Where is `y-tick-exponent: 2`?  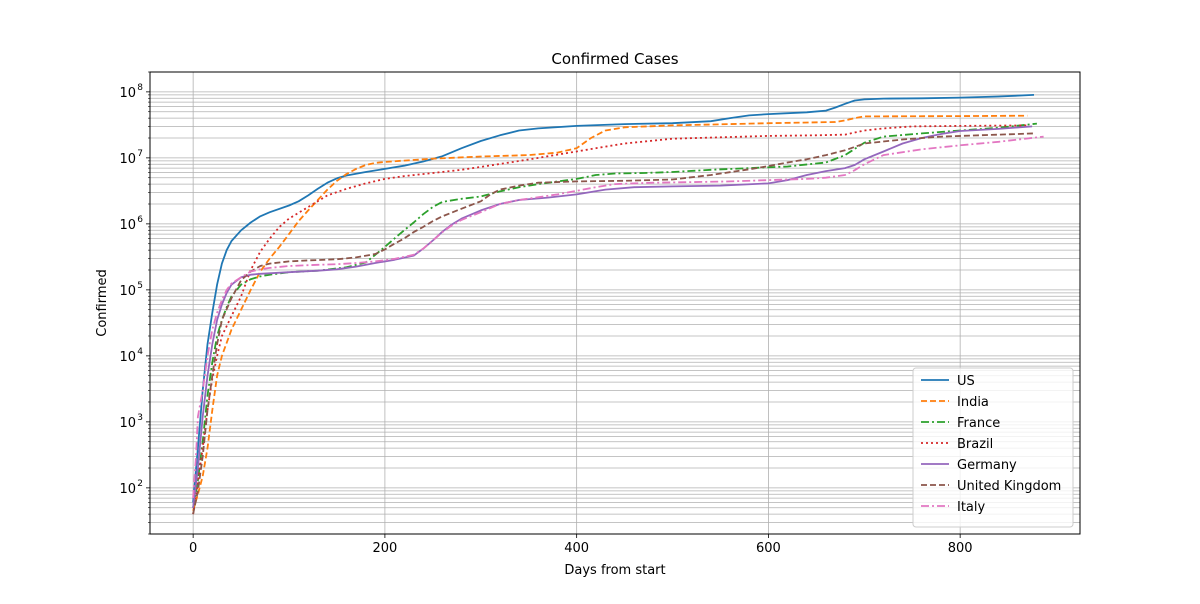 y-tick-exponent: 2 is located at coordinates (140, 484).